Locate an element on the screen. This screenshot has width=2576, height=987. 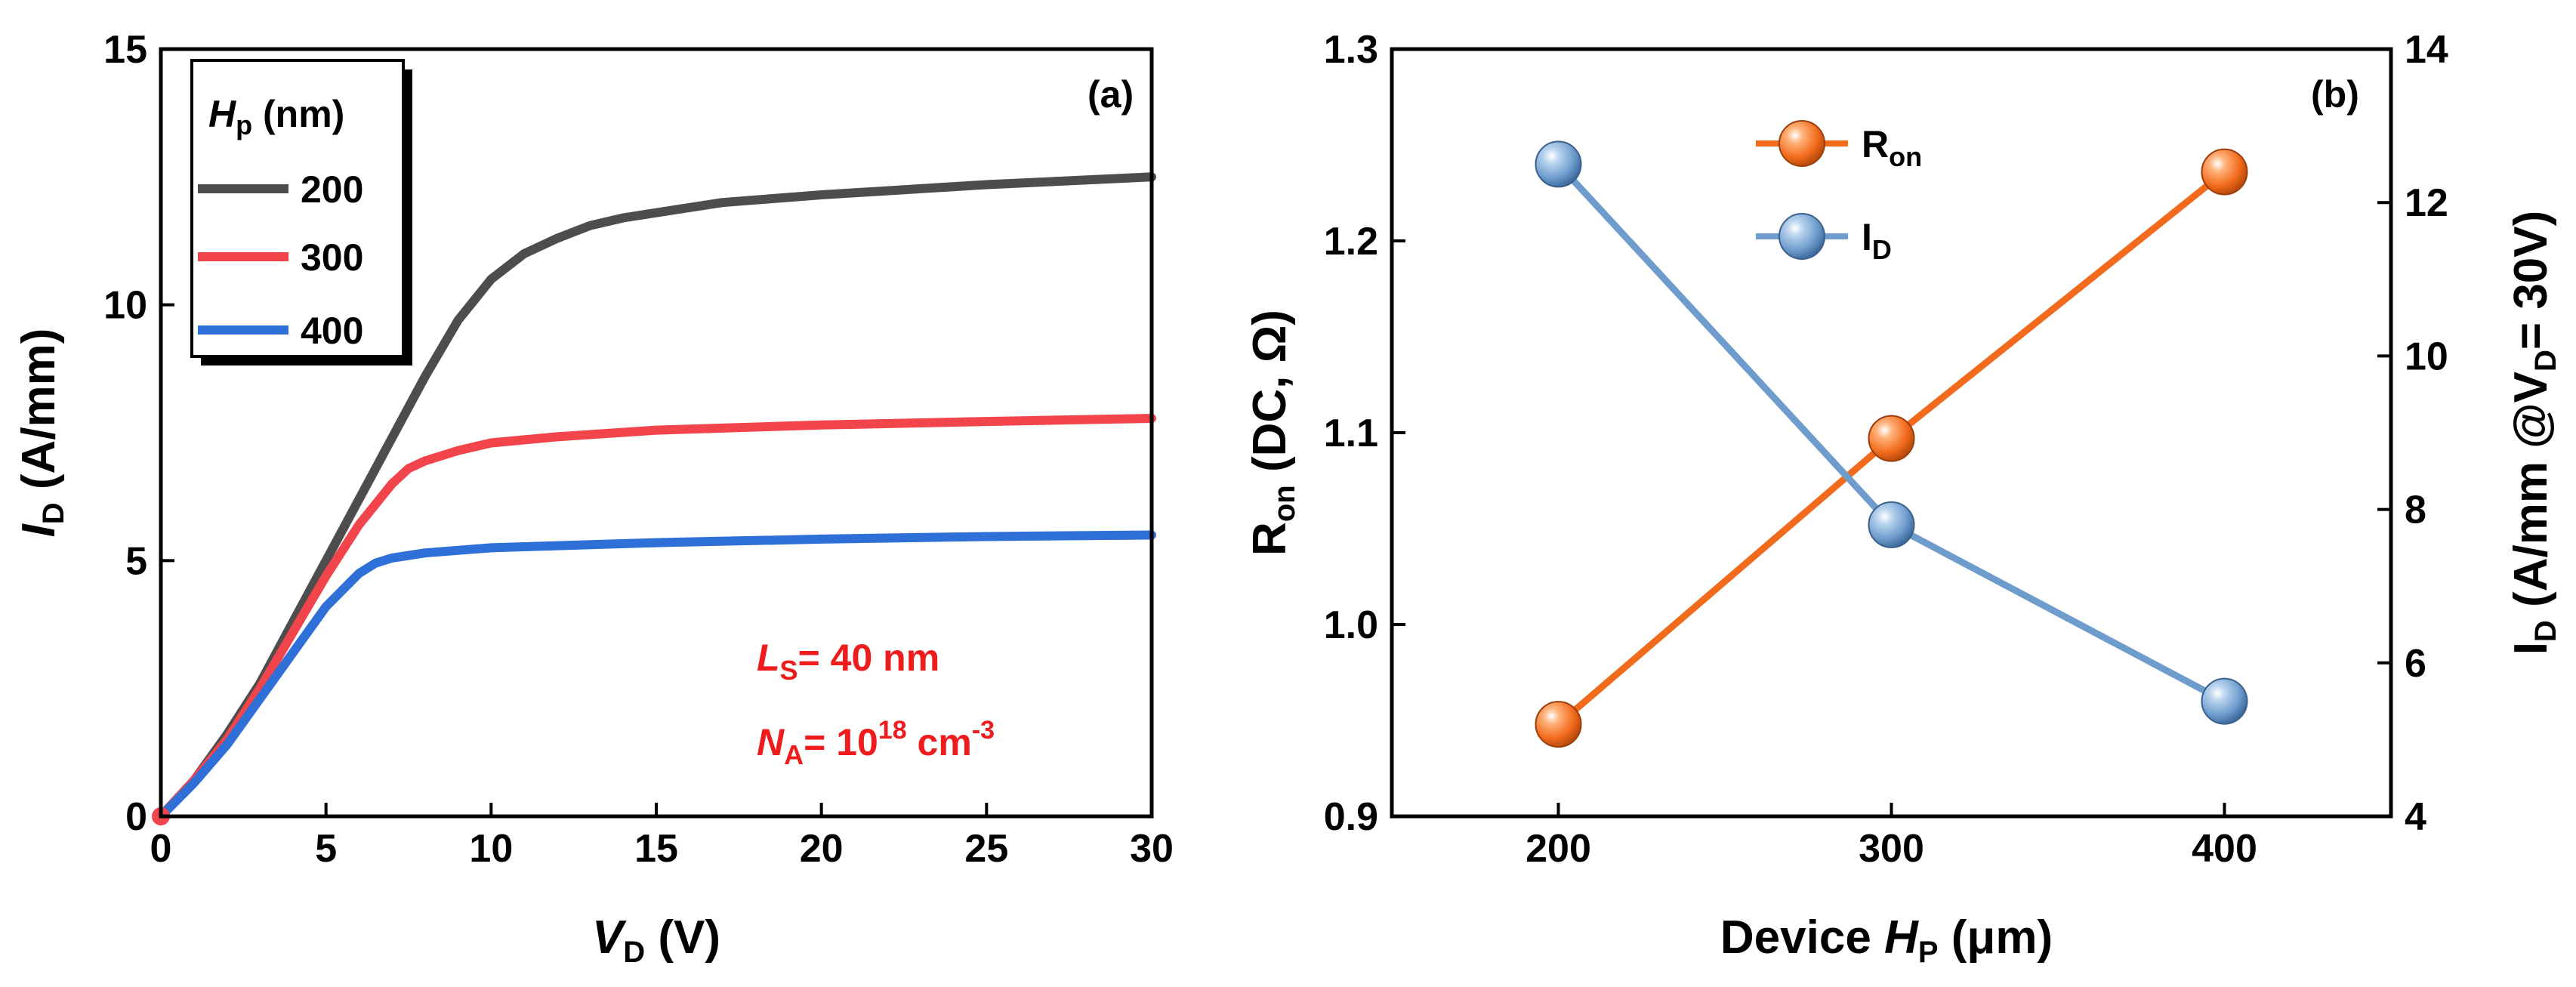
annotation-ls: LS= 40 nm is located at coordinates (848, 661).